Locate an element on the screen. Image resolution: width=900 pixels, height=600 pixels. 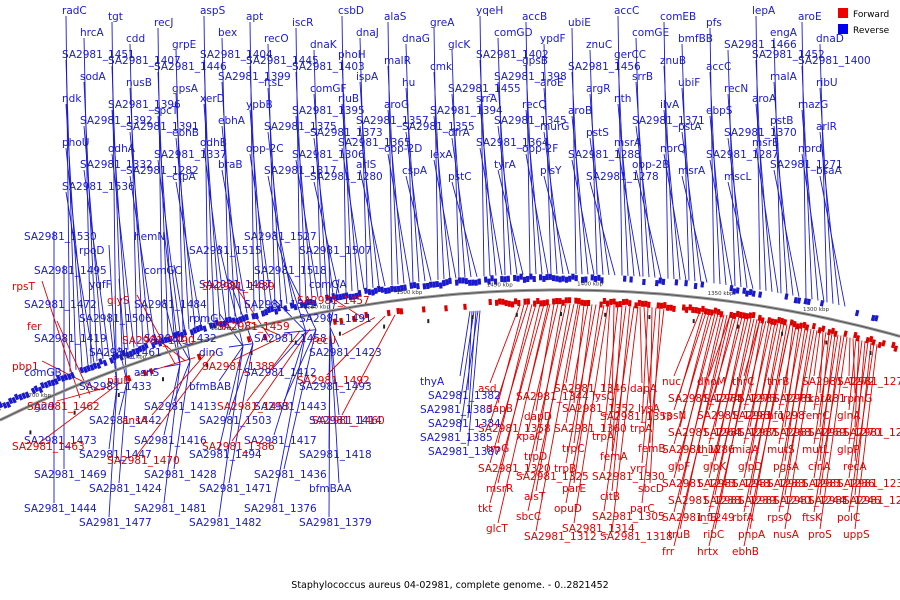
gene-label: SA2981_1388 is located at coordinates (238, 367).